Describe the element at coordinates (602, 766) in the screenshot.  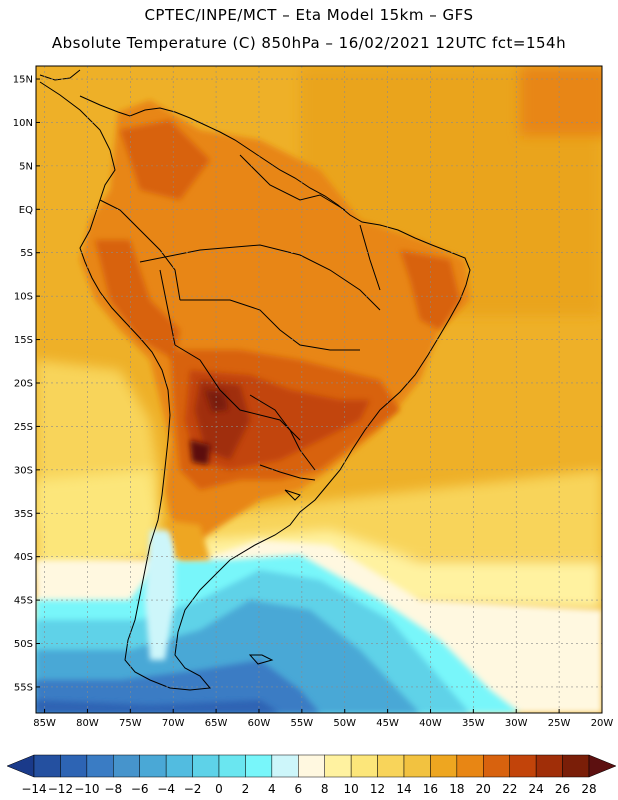
I see `colorbar-overflow-triangle` at that location.